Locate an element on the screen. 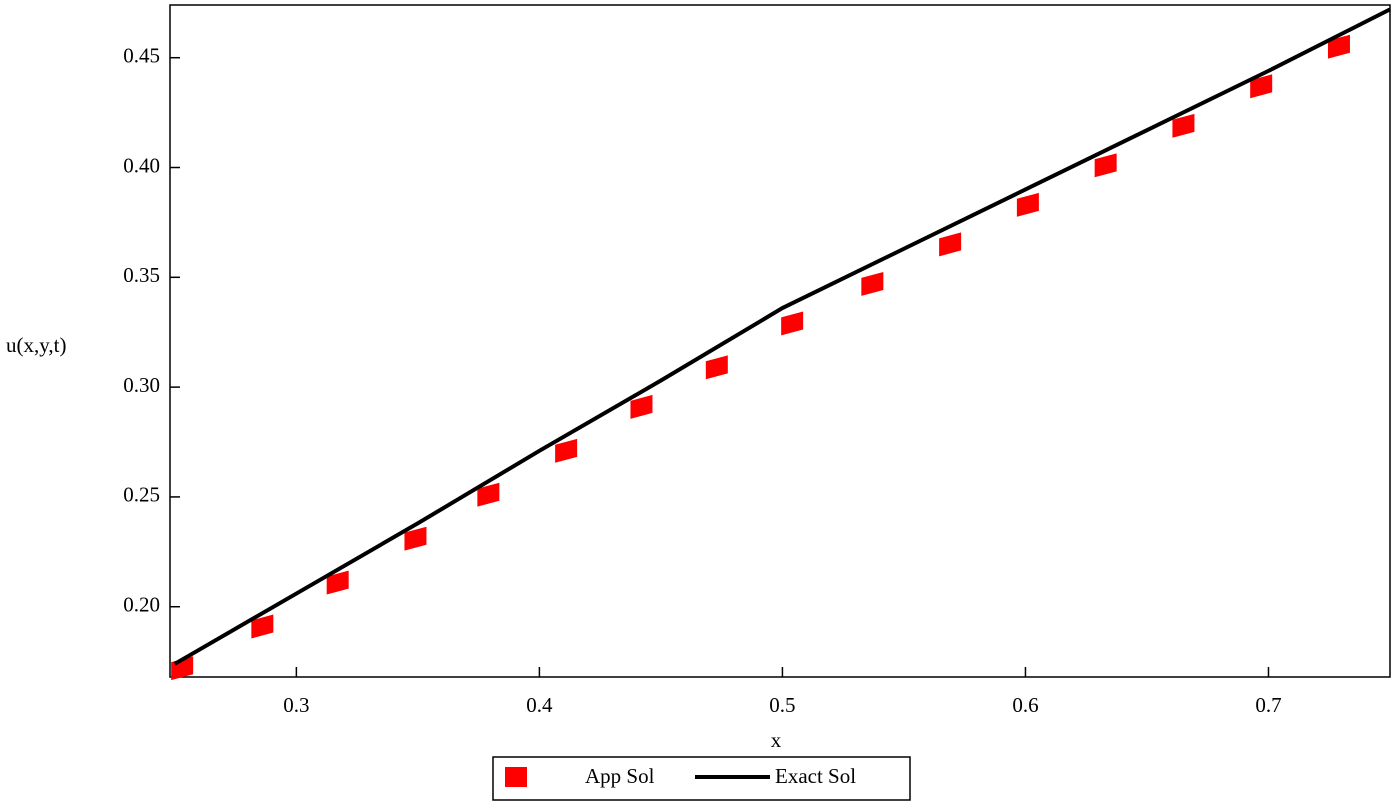 Image resolution: width=1400 pixels, height=803 pixels. y-tick-label: 0.25 is located at coordinates (141, 495).